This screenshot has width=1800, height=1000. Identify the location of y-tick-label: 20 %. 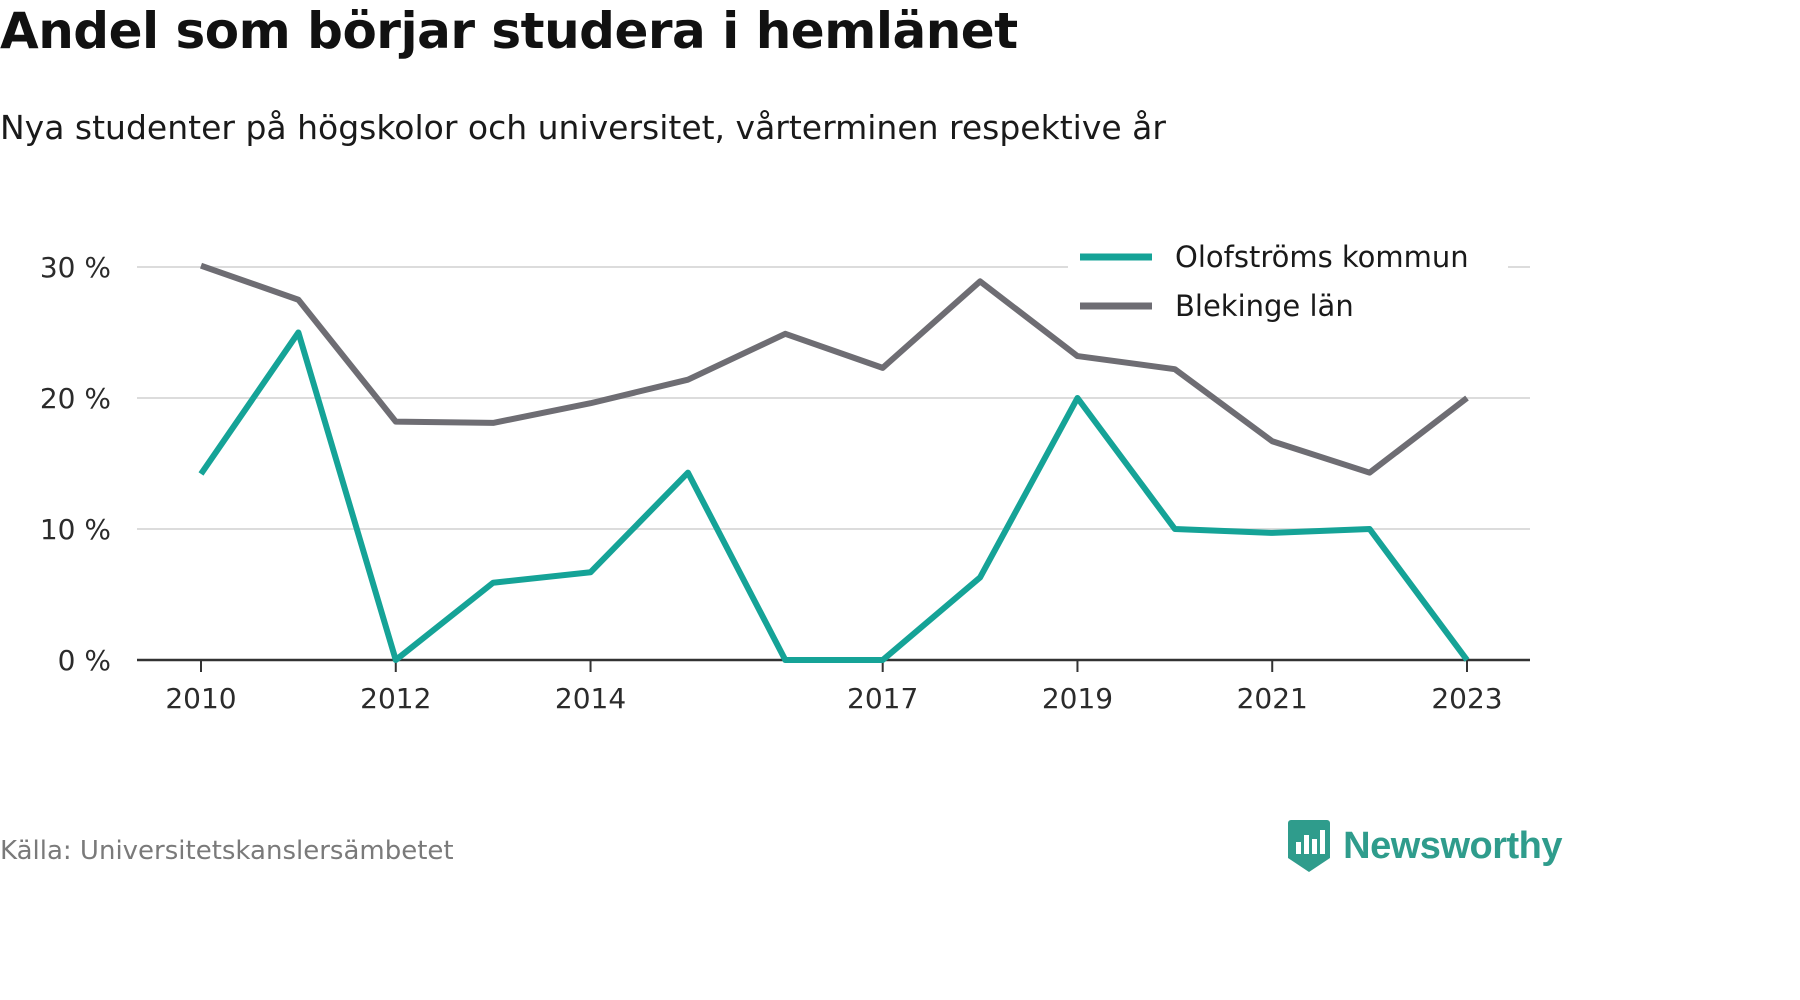
(75, 398).